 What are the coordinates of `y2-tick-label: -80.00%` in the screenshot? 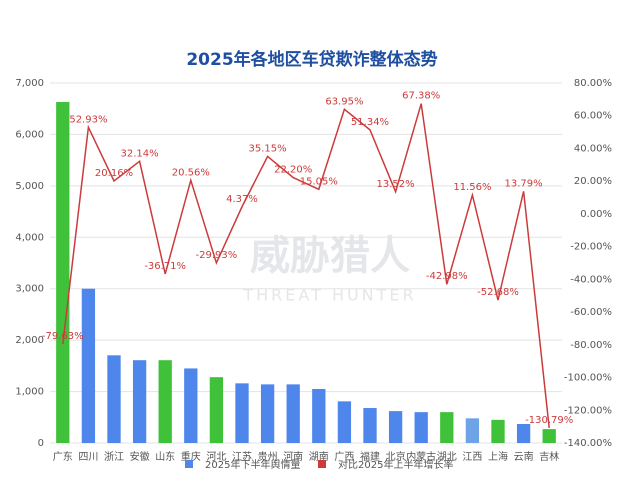 It's located at (591, 345).